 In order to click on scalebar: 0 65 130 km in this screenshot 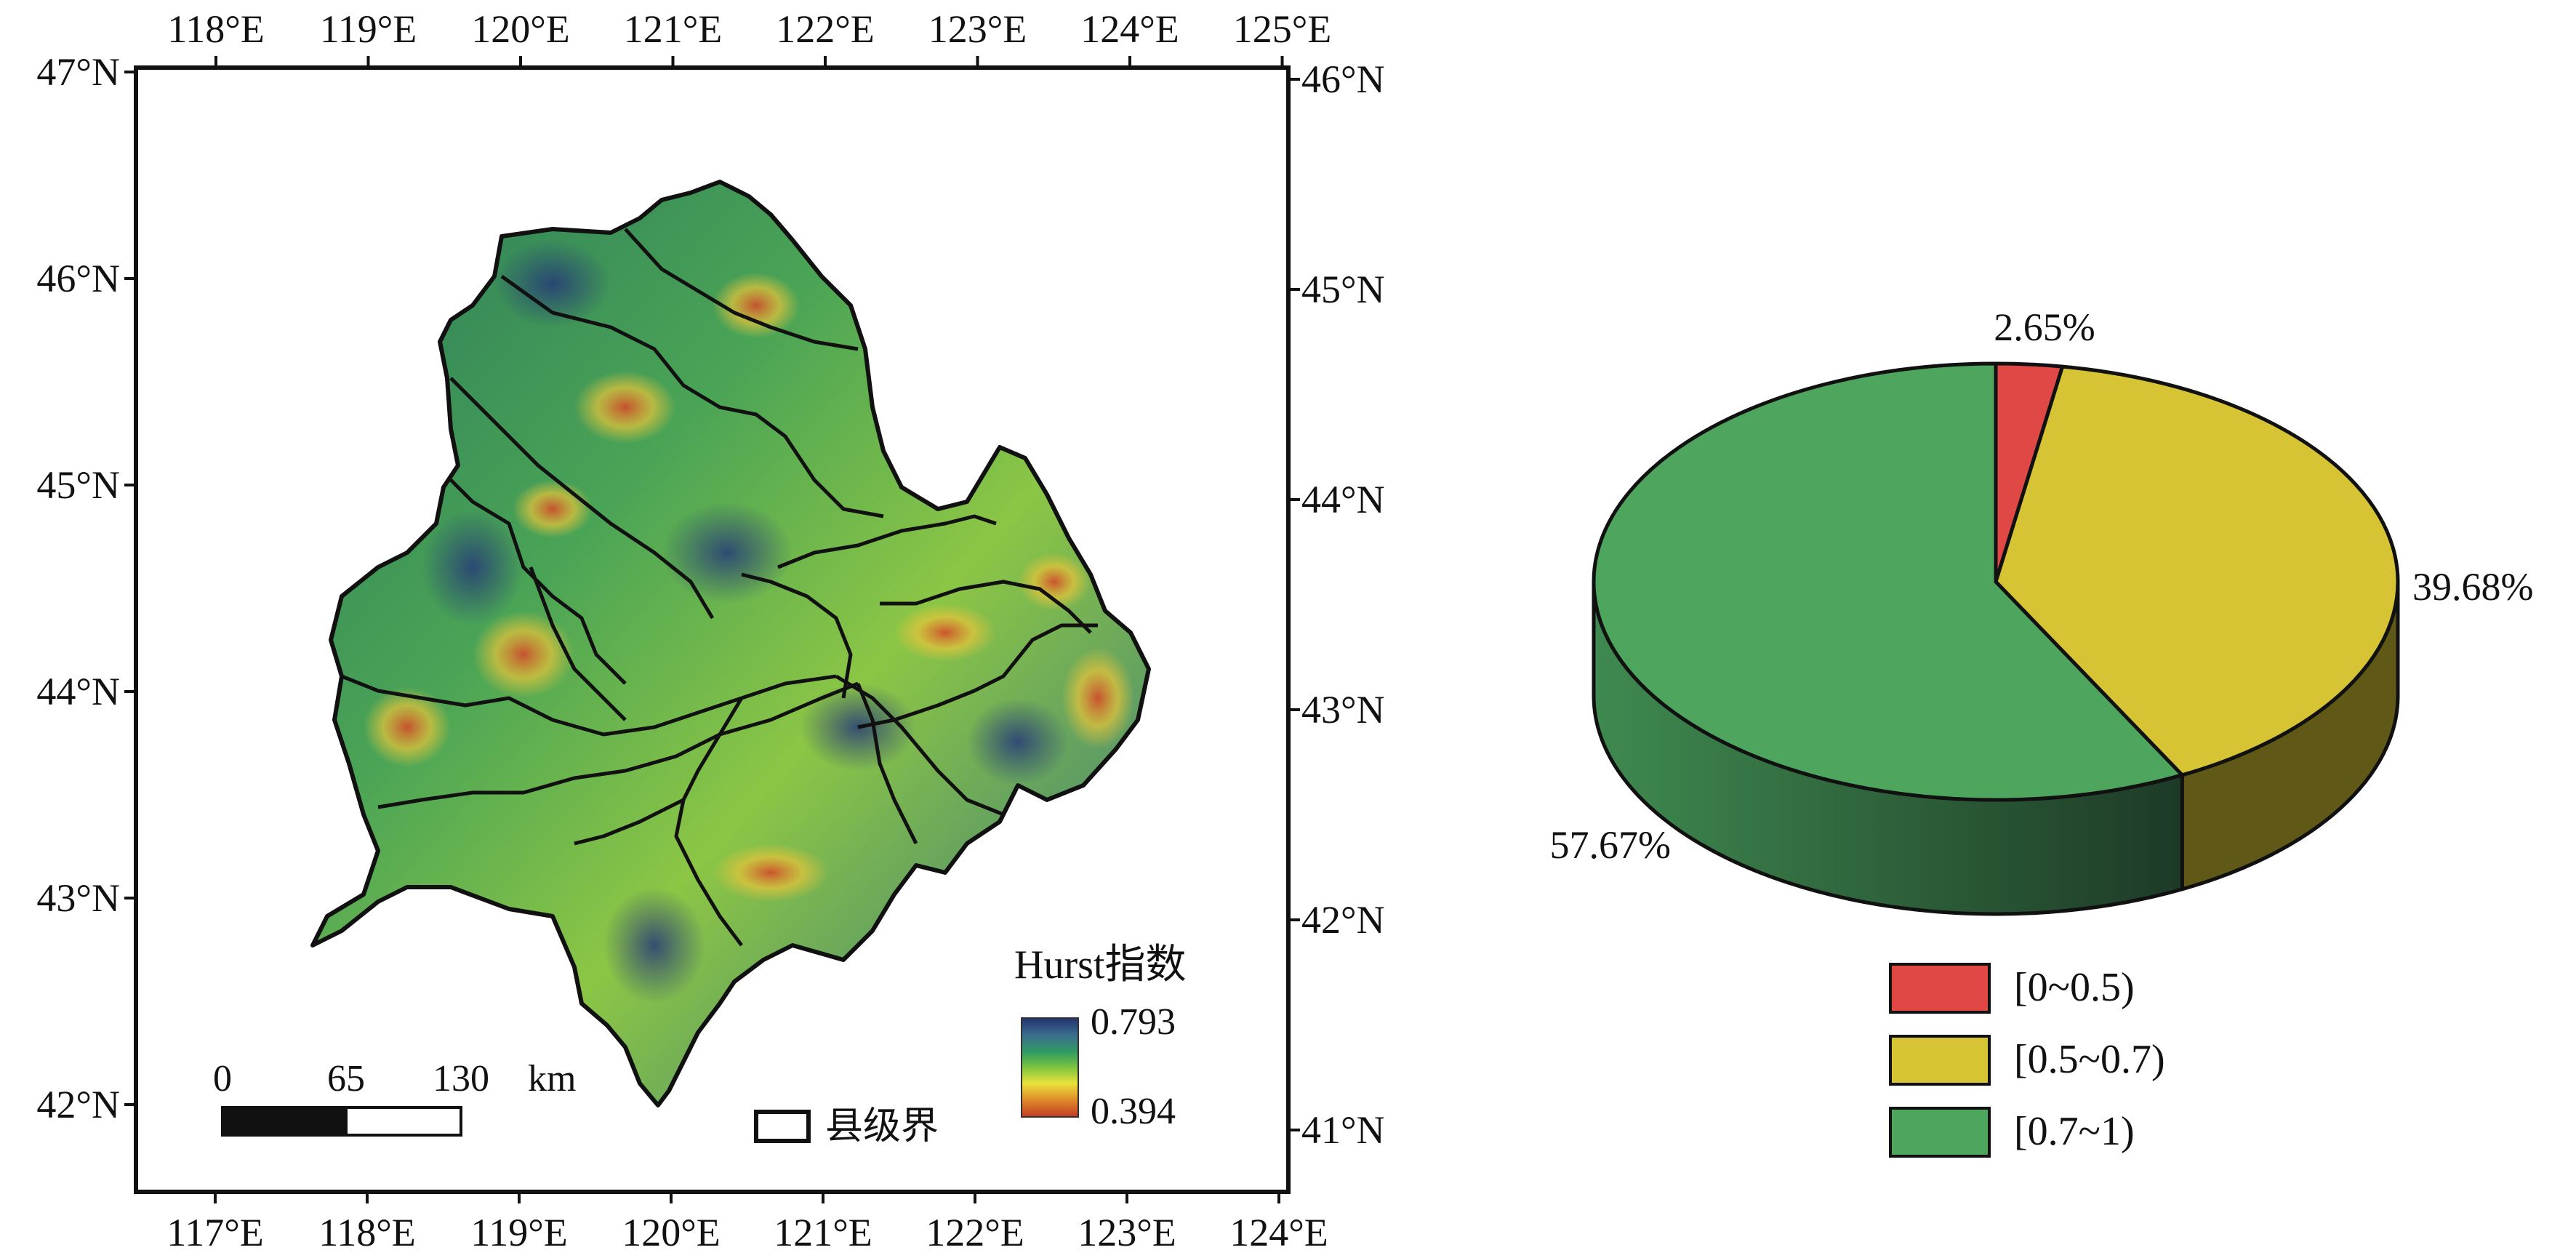, I will do `click(394, 1097)`.